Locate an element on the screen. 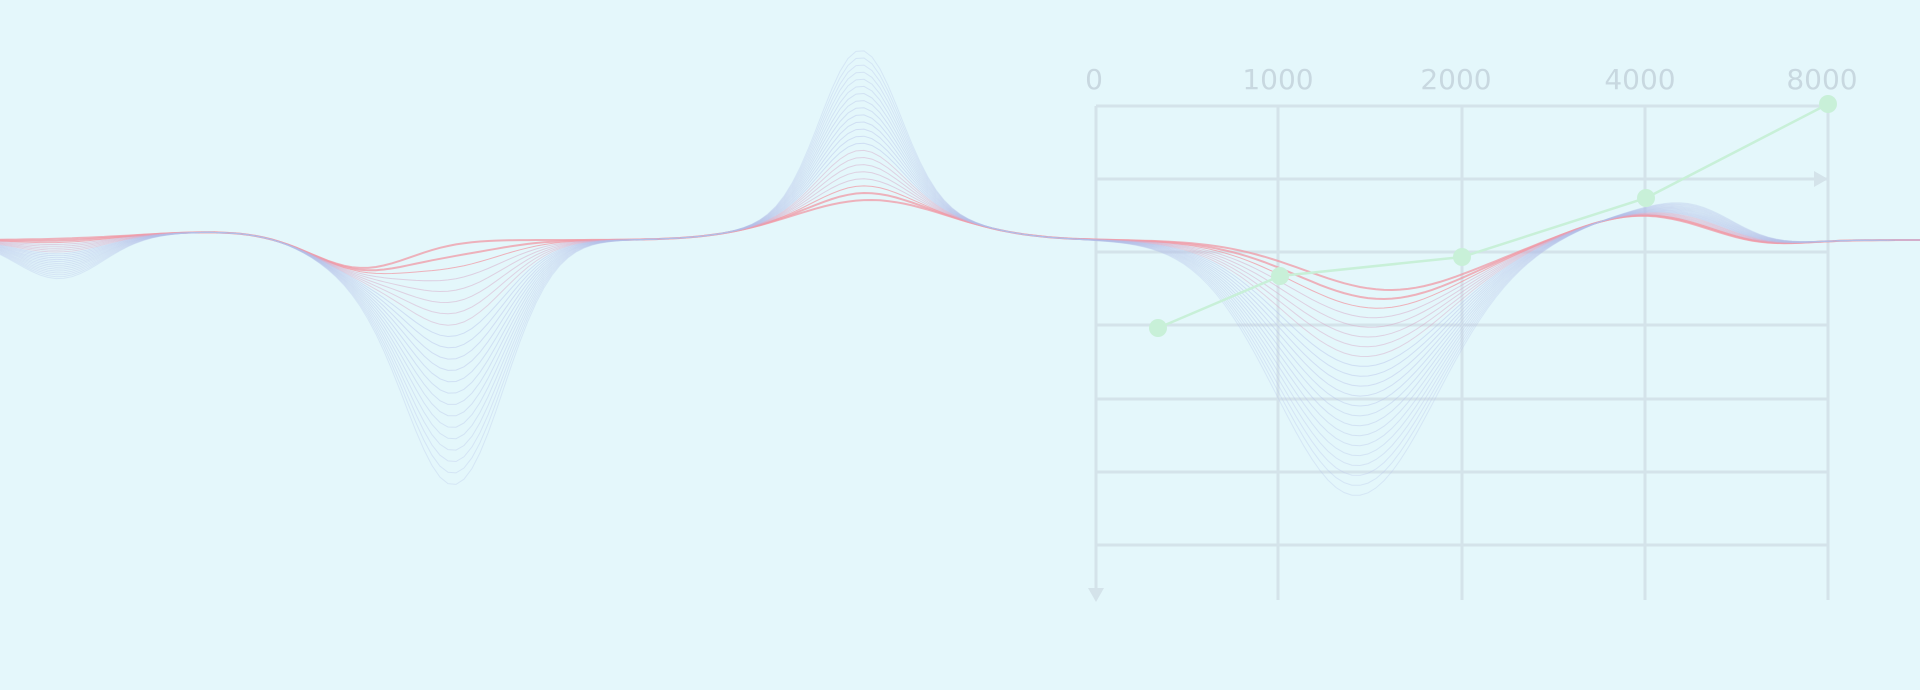 The width and height of the screenshot is (1920, 690). x-tick-labels: 0 1000 2000 4000 8000 is located at coordinates (1471, 79).